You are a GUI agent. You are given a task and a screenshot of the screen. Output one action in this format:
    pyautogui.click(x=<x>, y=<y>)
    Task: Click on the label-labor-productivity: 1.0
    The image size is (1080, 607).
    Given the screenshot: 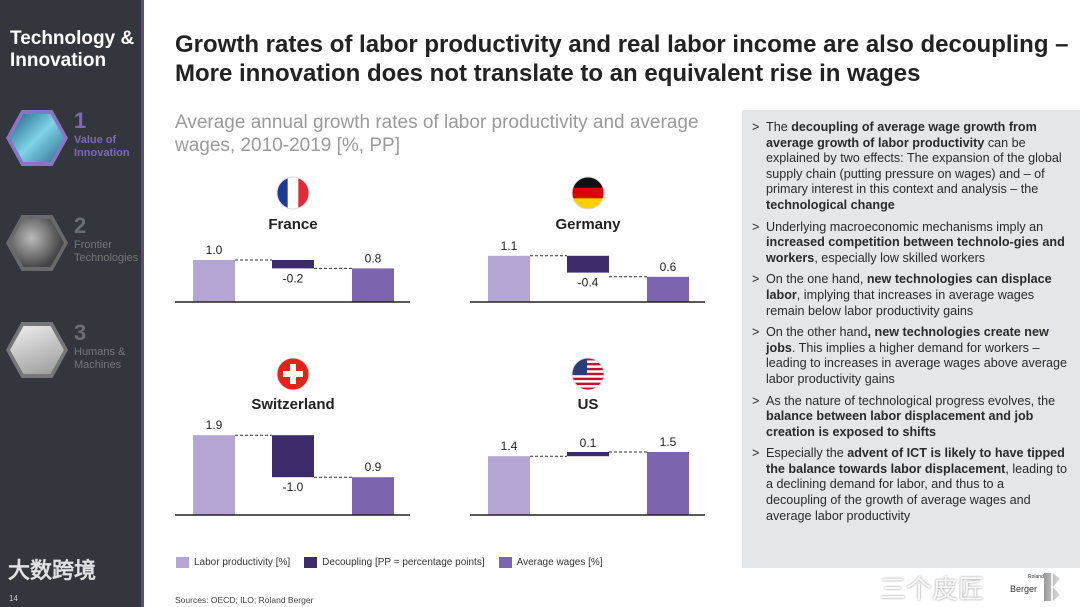 What is the action you would take?
    pyautogui.click(x=214, y=250)
    